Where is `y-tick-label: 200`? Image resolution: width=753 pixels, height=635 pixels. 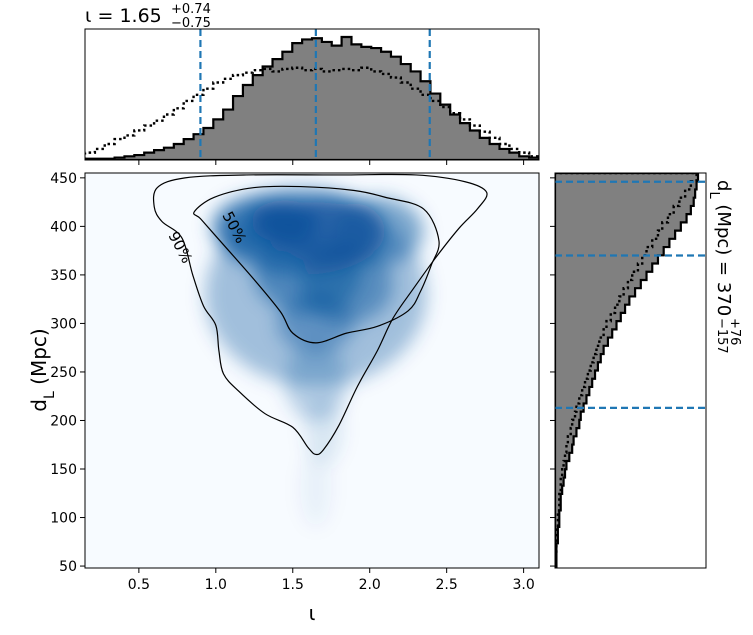
y-tick-label: 200 is located at coordinates (63, 421).